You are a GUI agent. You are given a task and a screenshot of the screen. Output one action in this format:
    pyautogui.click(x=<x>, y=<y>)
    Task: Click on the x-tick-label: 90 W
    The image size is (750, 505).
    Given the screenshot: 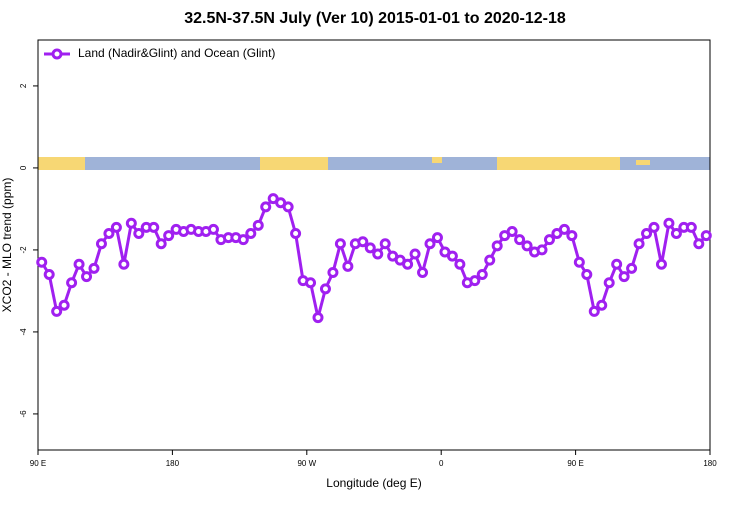 What is the action you would take?
    pyautogui.click(x=306, y=463)
    